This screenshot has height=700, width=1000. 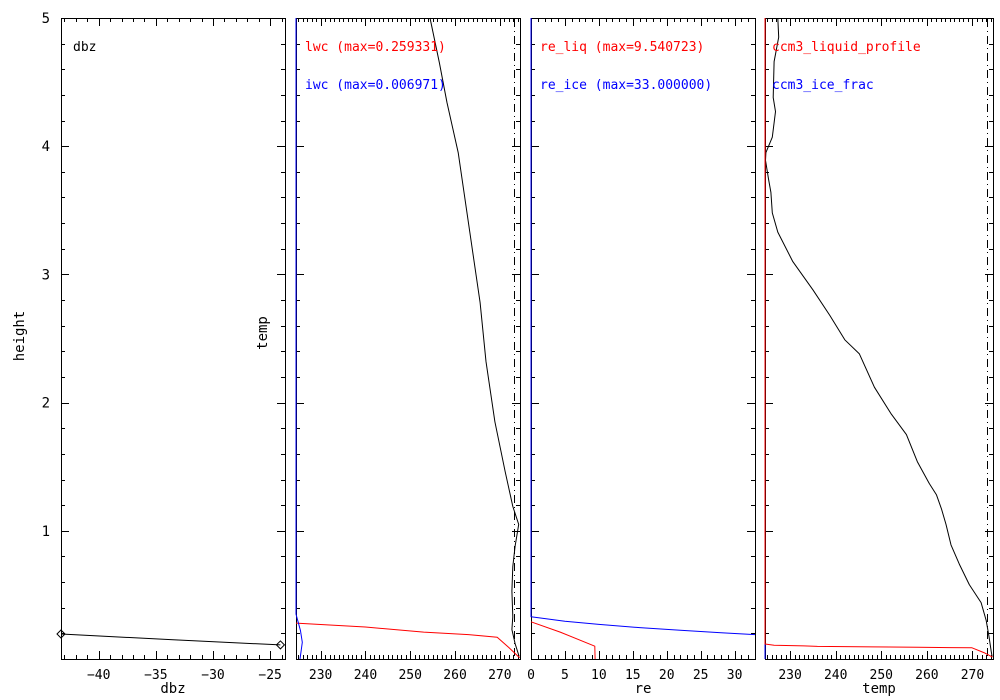 What do you see at coordinates (879, 689) in the screenshot?
I see `panel4-x-axis-label: temp` at bounding box center [879, 689].